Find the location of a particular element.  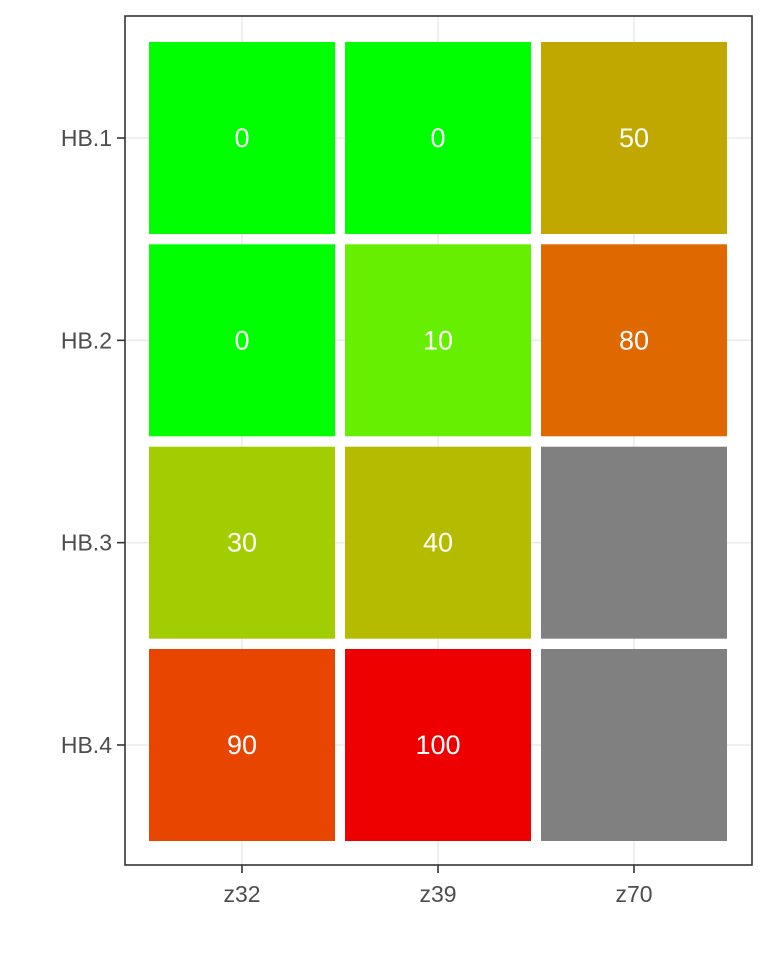

cell-label-z39-HB3: 40 is located at coordinates (438, 543).